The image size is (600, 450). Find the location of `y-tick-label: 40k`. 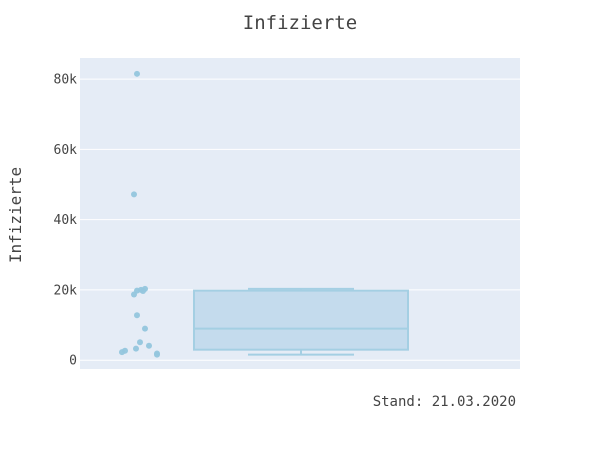

y-tick-label: 40k is located at coordinates (66, 220).